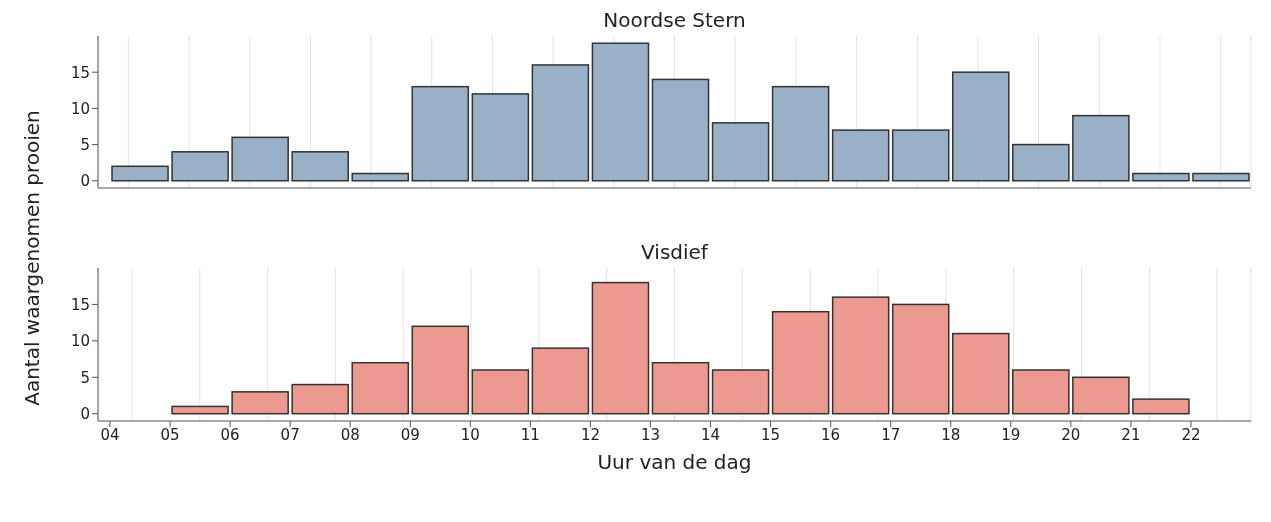 The height and width of the screenshot is (522, 1271). Describe the element at coordinates (230, 434) in the screenshot. I see `x-tick-label: 06` at that location.